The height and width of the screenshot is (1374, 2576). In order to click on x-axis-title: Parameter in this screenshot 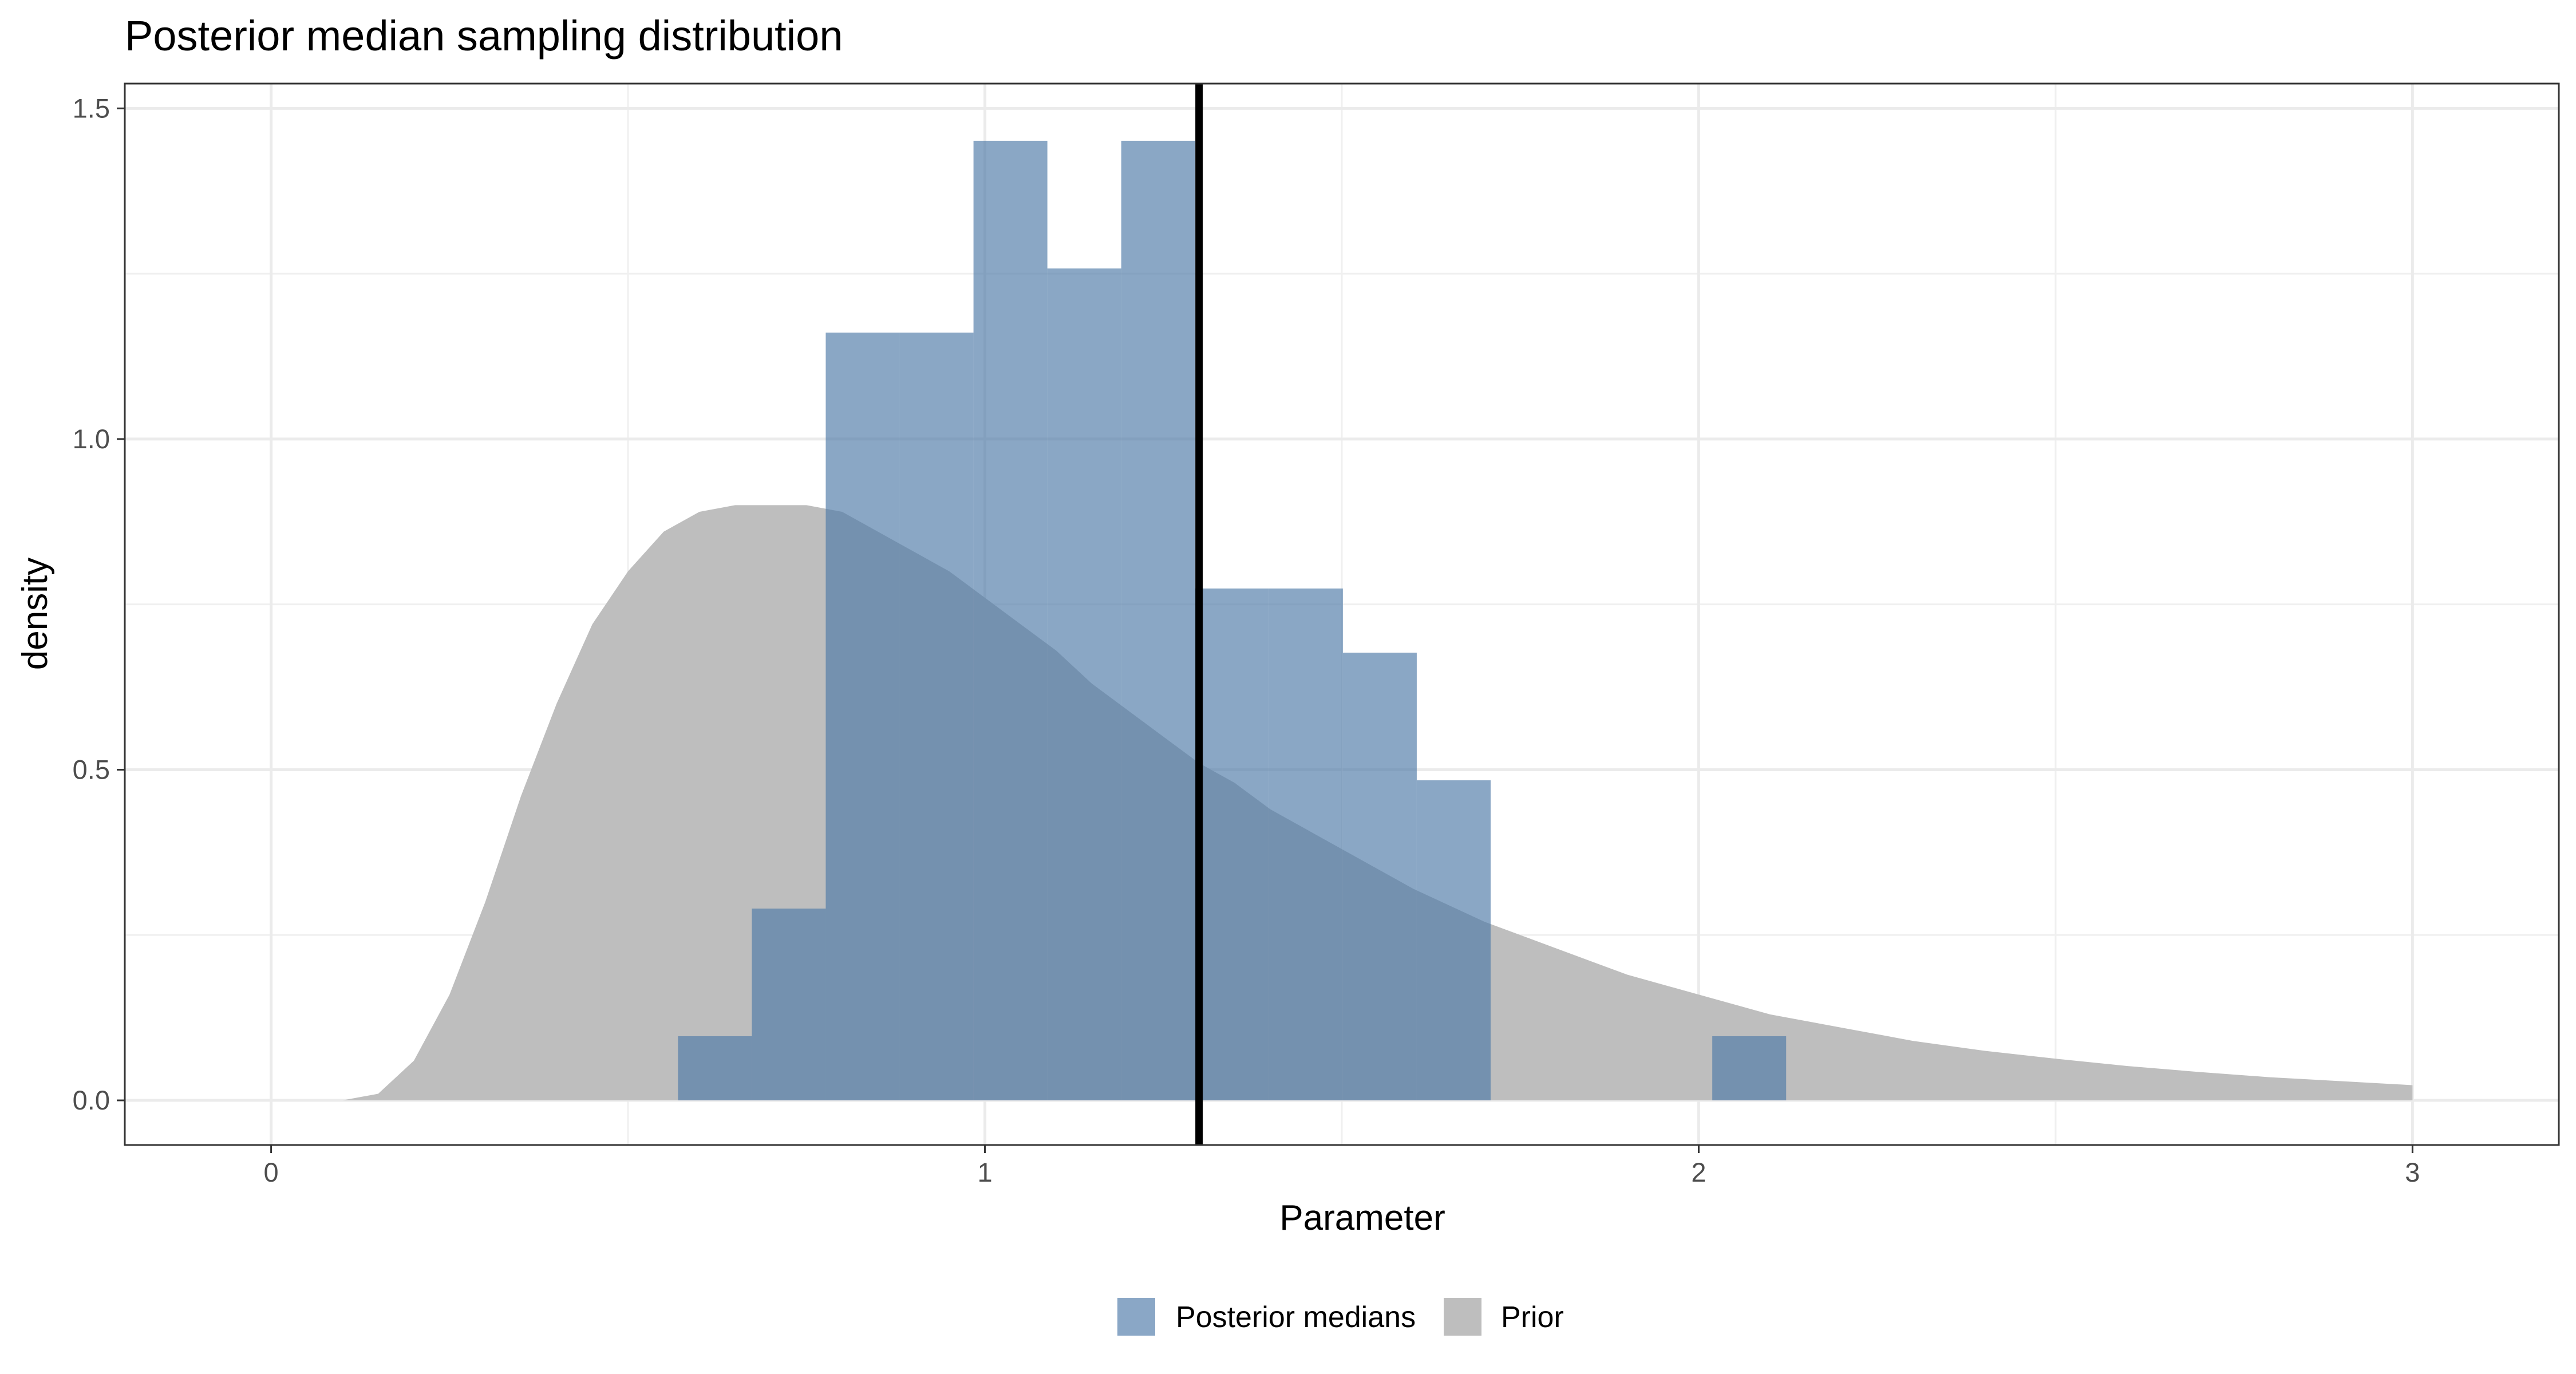, I will do `click(1362, 1218)`.